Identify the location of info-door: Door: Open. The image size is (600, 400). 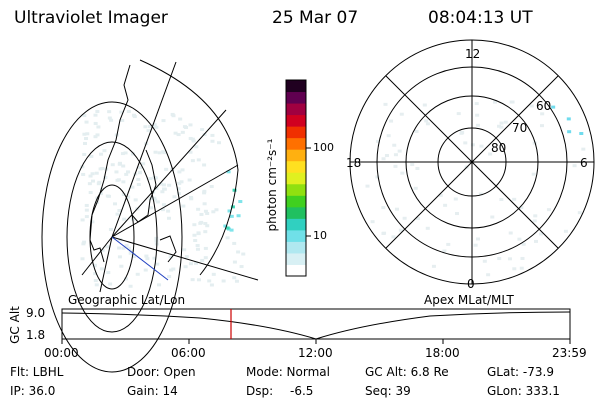
(161, 372).